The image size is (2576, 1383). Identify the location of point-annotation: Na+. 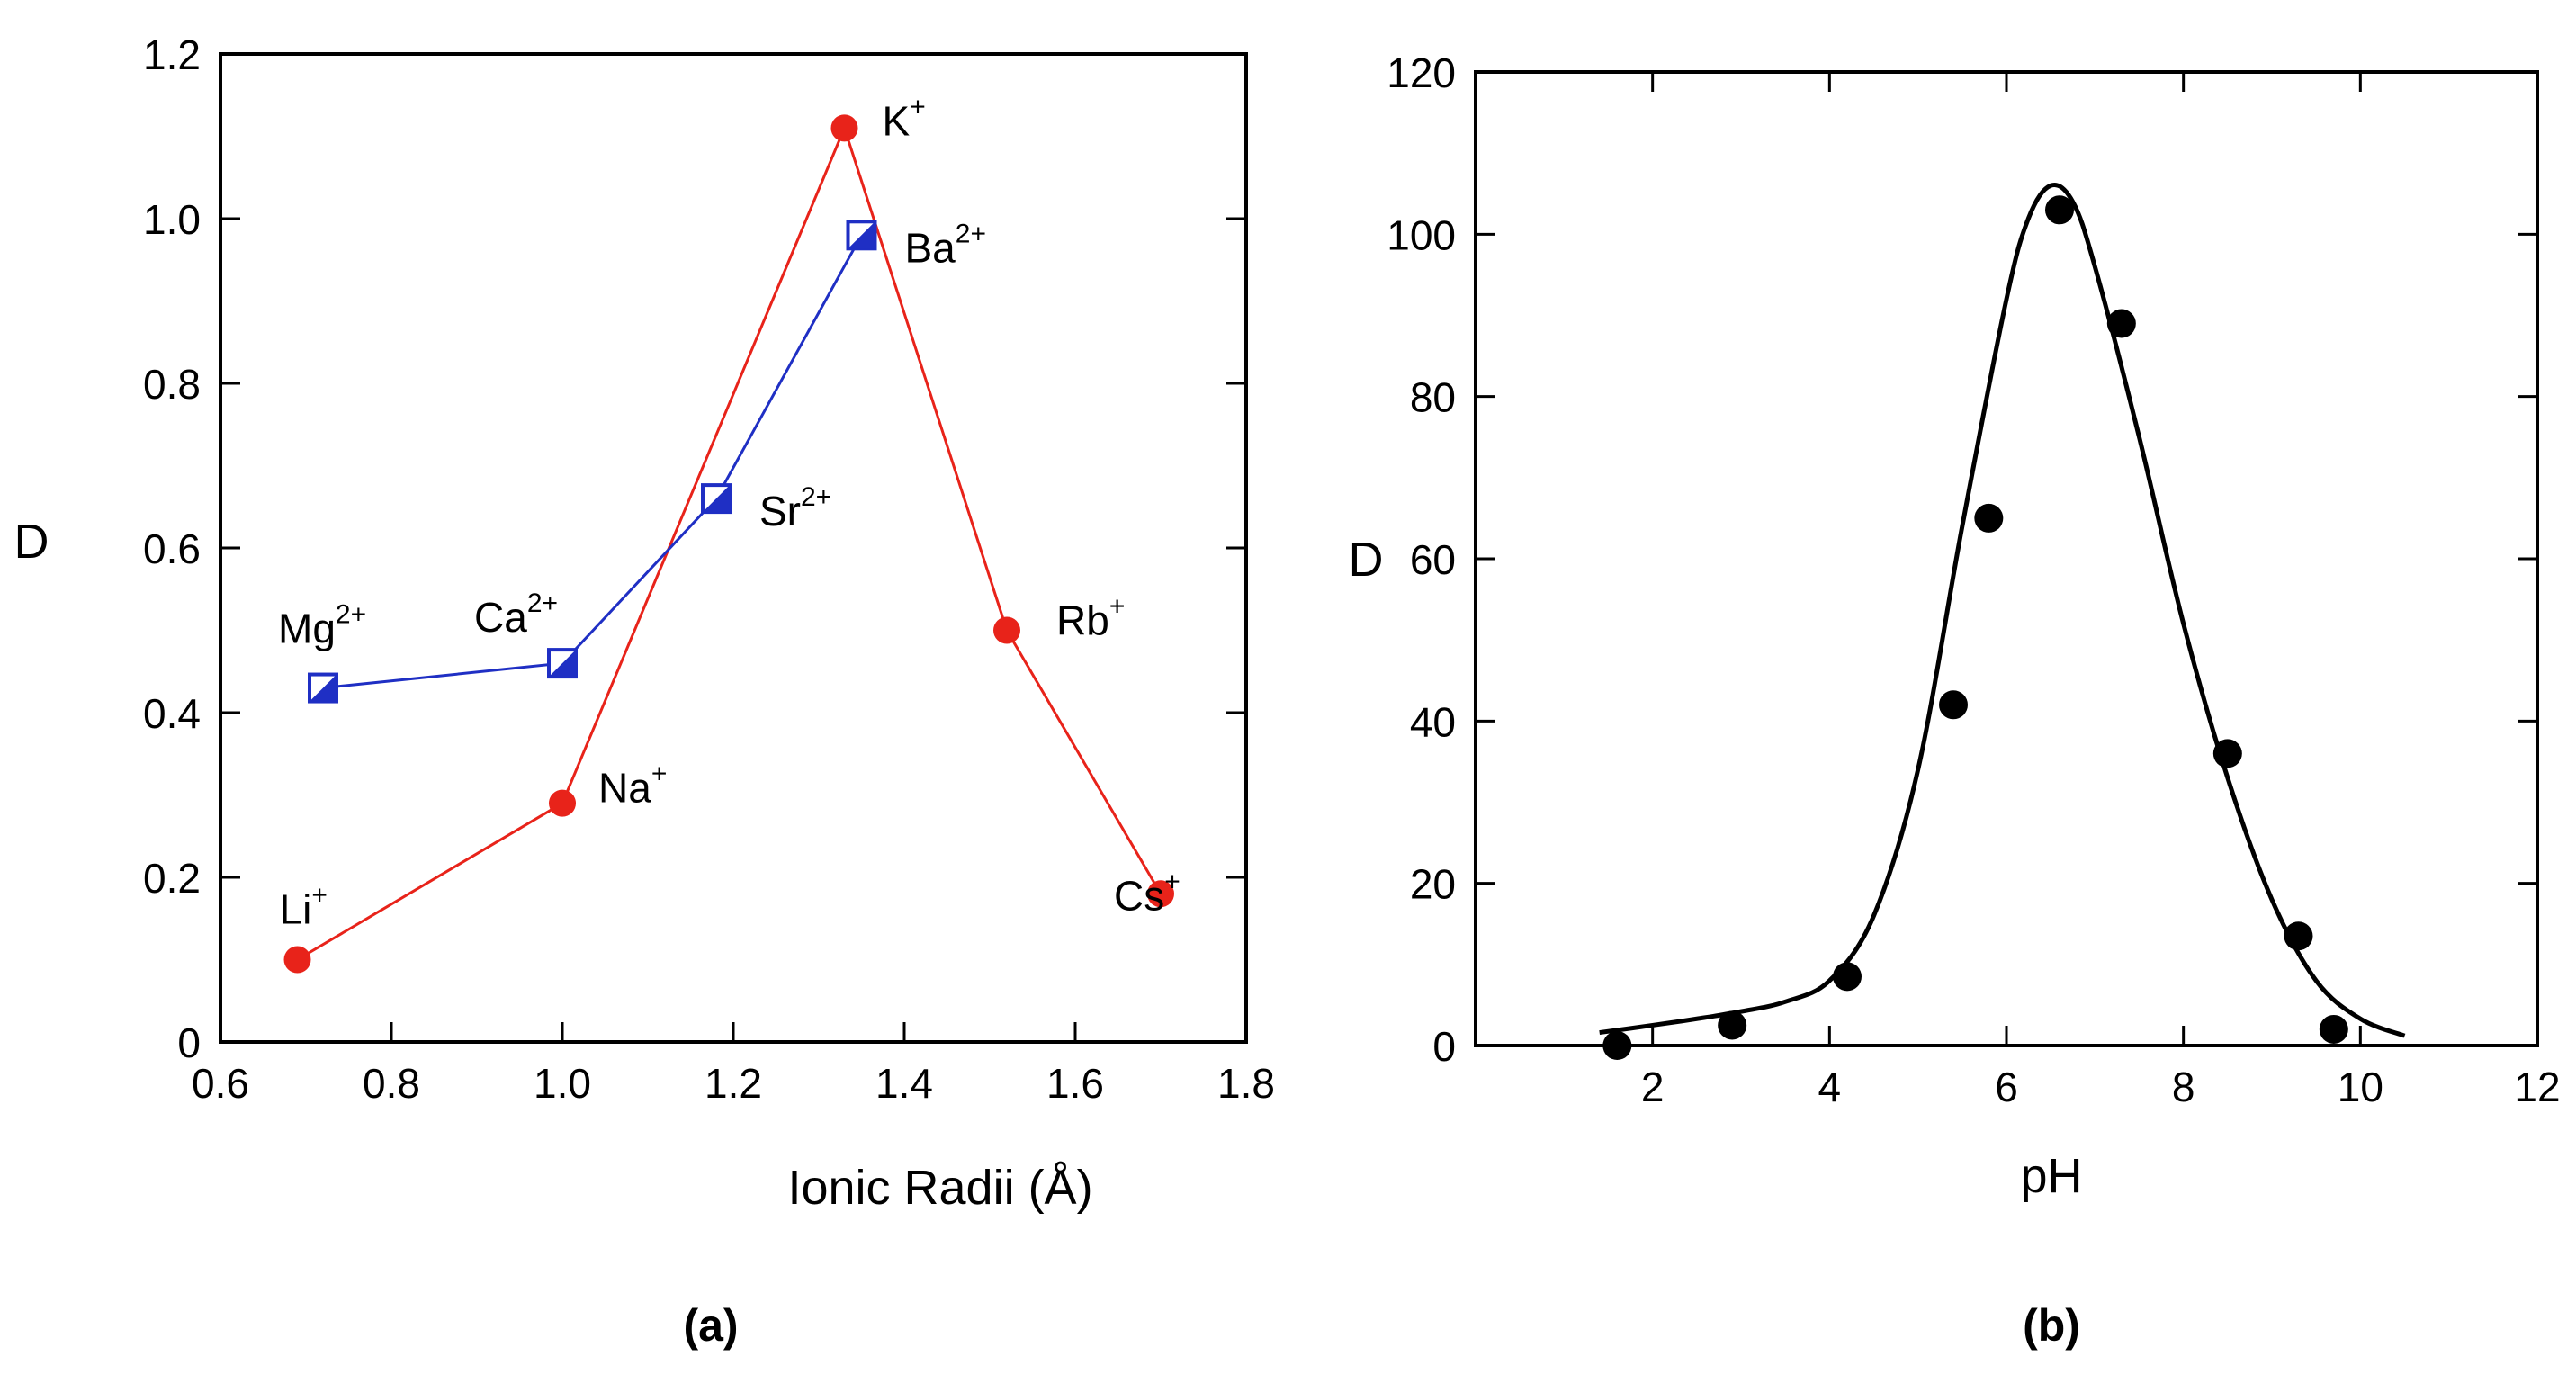
(633, 785).